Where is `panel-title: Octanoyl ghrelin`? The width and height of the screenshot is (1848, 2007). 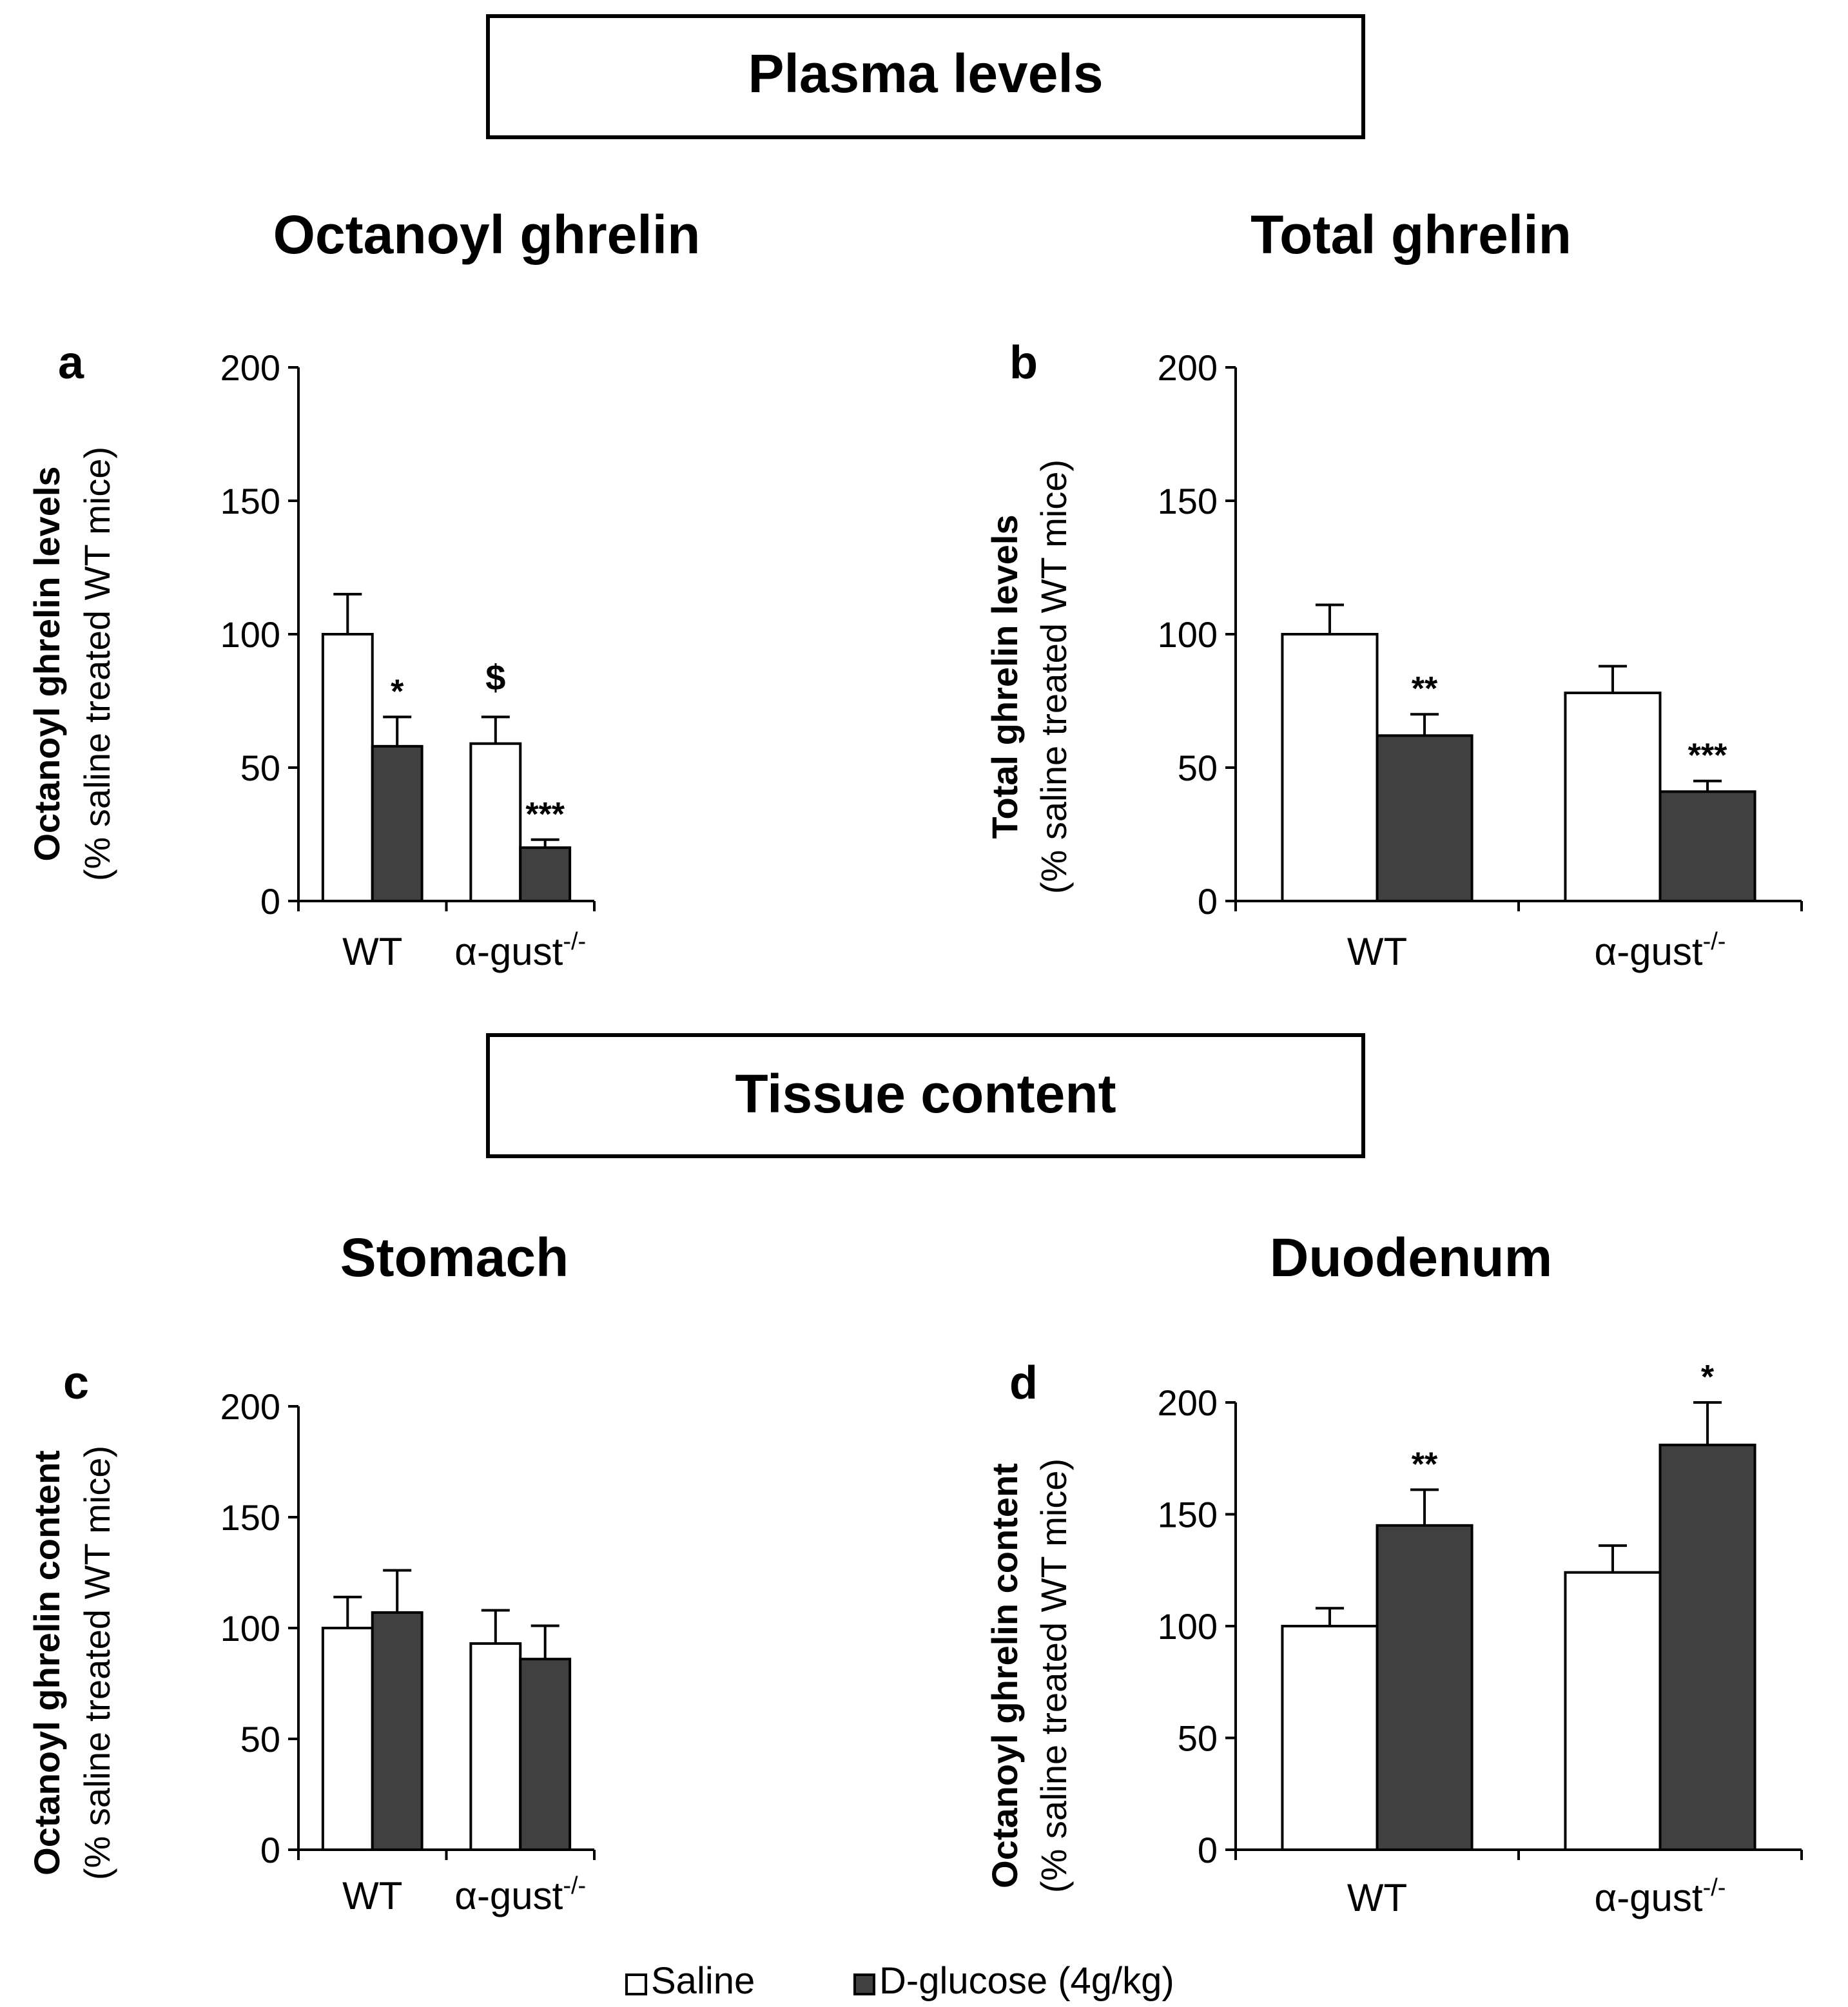
panel-title: Octanoyl ghrelin is located at coordinates (487, 234).